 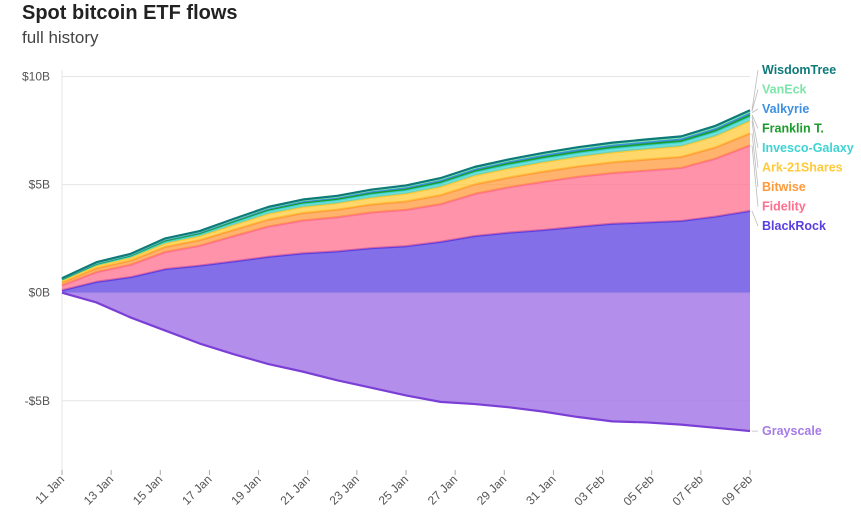 I want to click on x-tick-label: 07 Feb, so click(x=688, y=490).